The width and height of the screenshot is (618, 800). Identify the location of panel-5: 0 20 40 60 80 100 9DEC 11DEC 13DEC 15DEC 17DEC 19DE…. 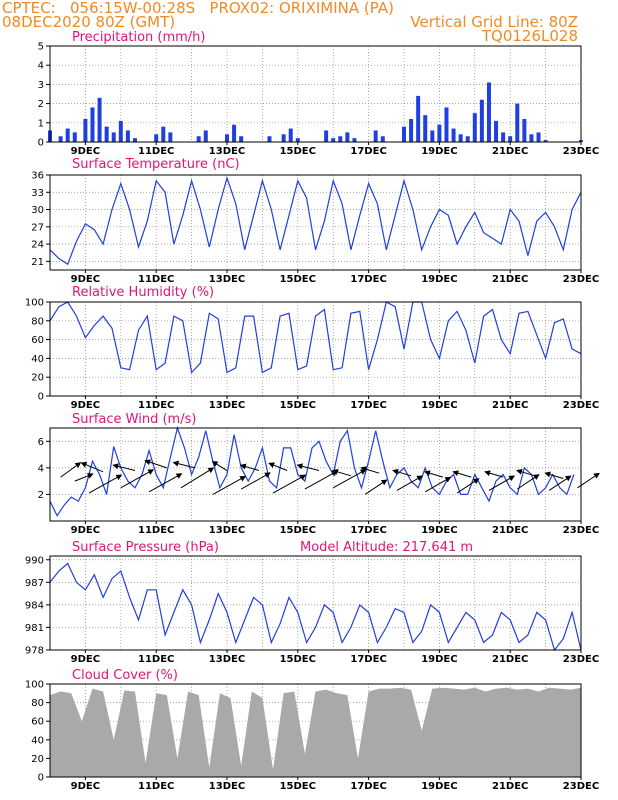
(312, 730).